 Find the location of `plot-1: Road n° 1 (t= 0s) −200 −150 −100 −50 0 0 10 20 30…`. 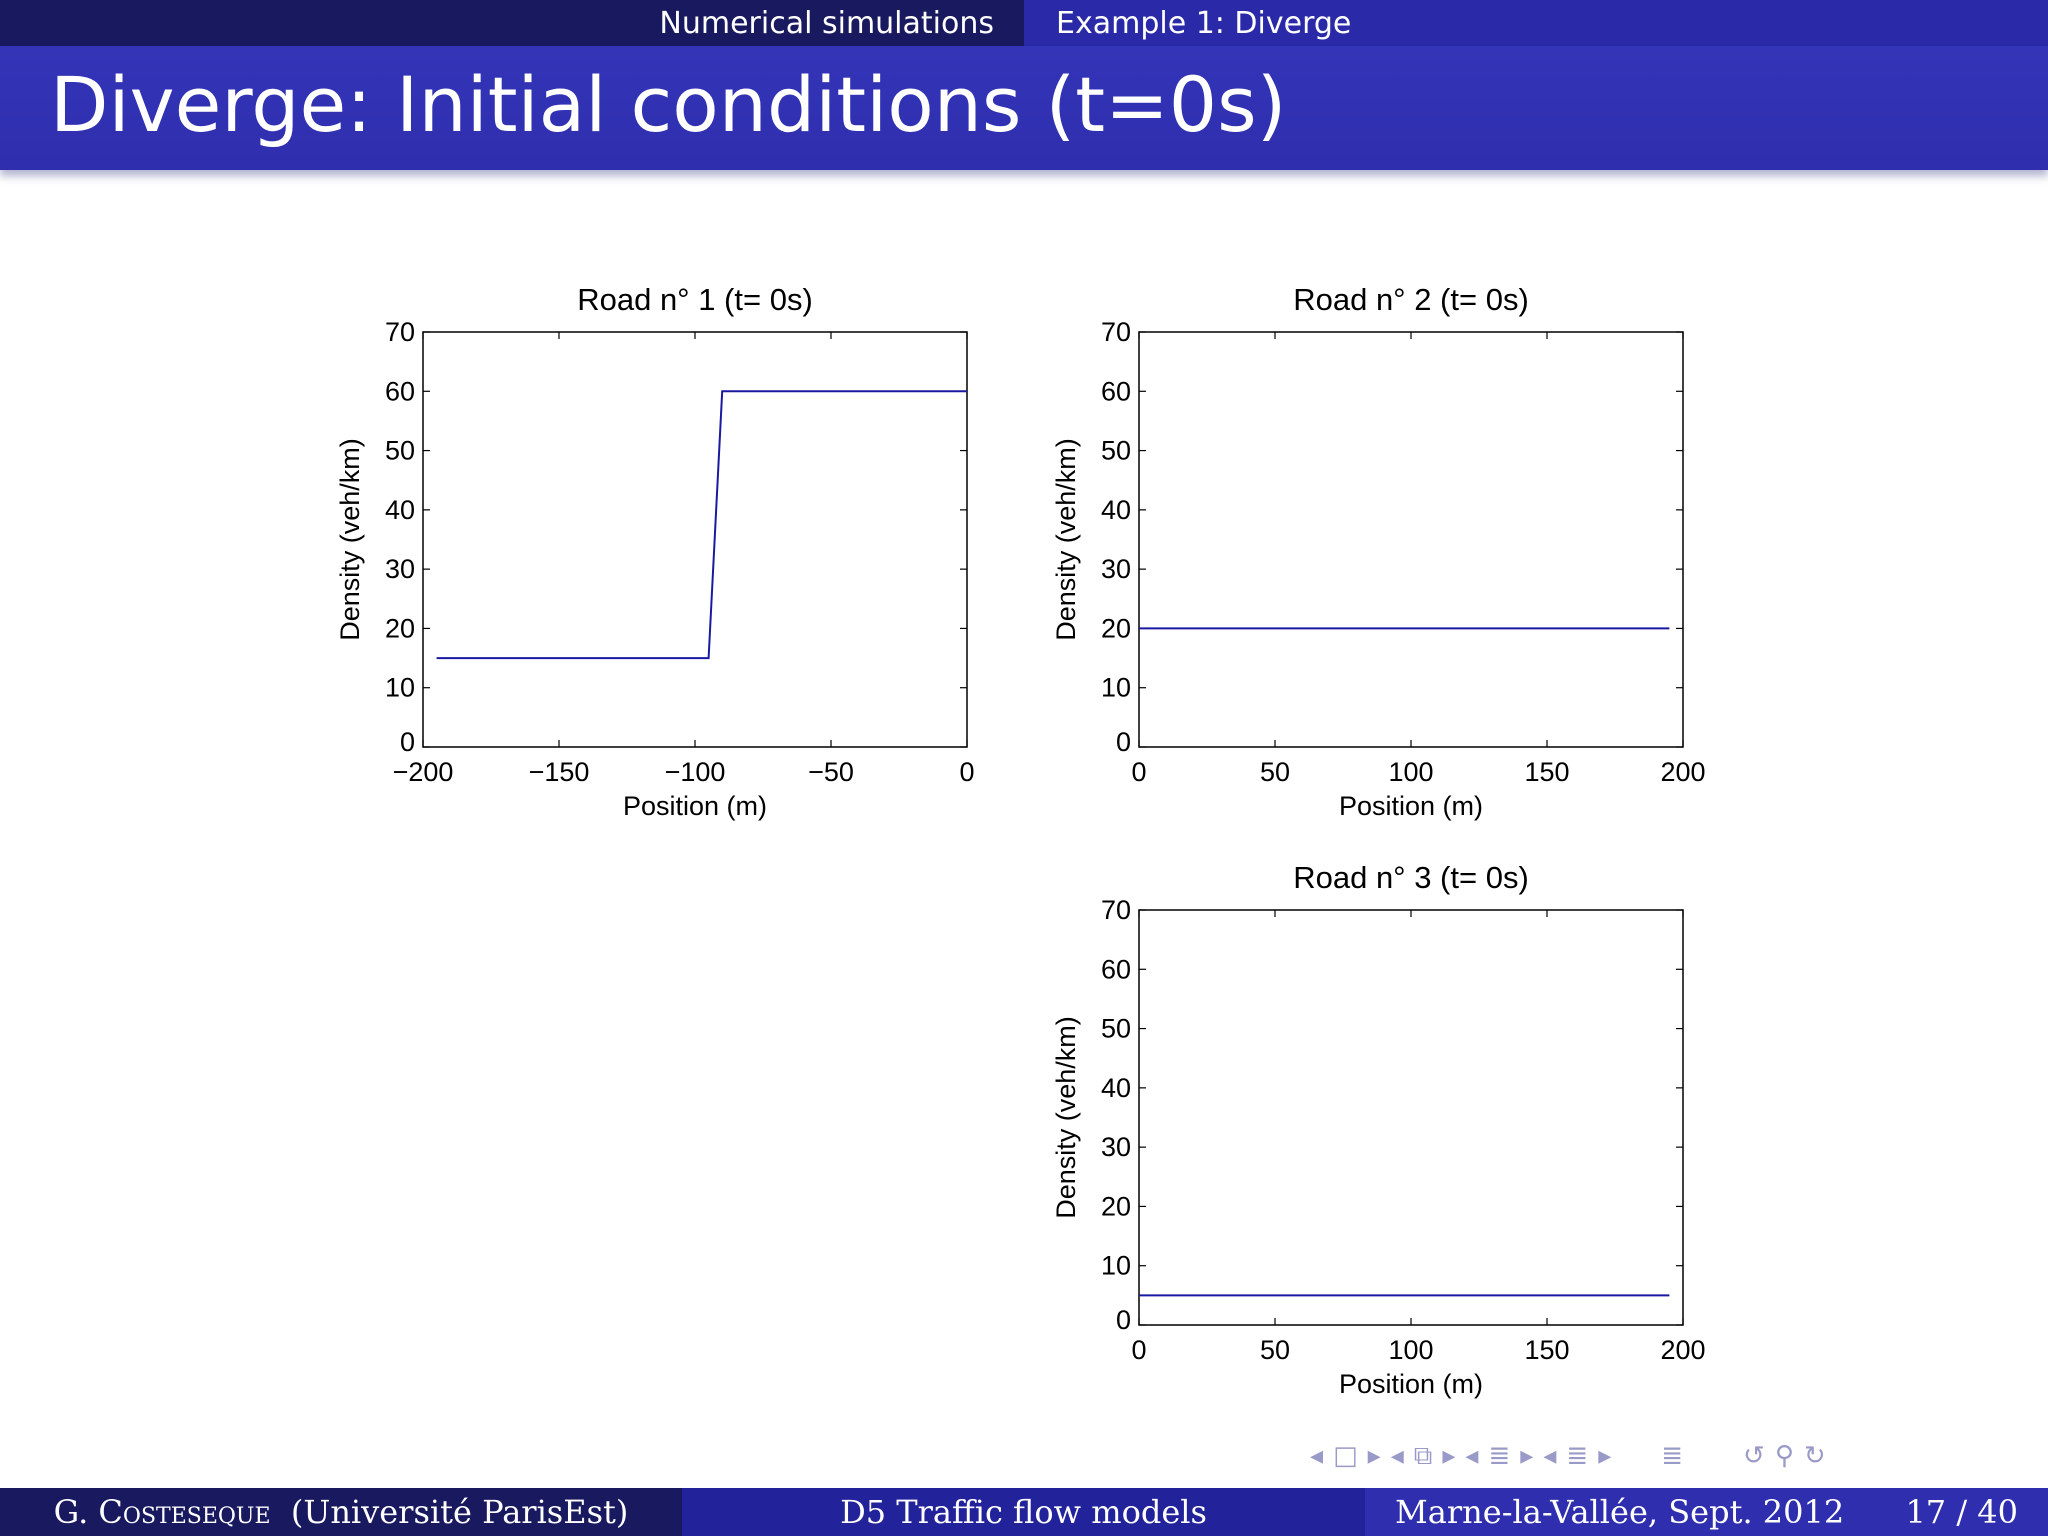

plot-1: Road n° 1 (t= 0s) −200 −150 −100 −50 0 0 10 20 30… is located at coordinates (655, 551).